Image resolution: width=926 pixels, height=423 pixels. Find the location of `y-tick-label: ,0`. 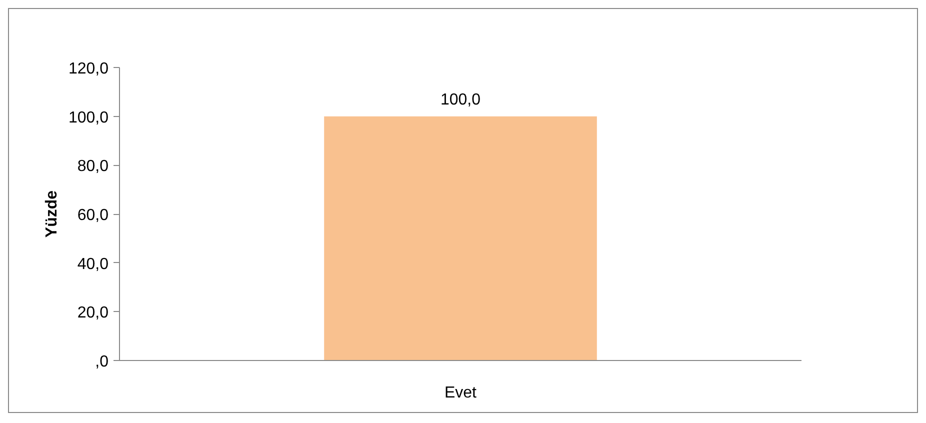

y-tick-label: ,0 is located at coordinates (102, 362).